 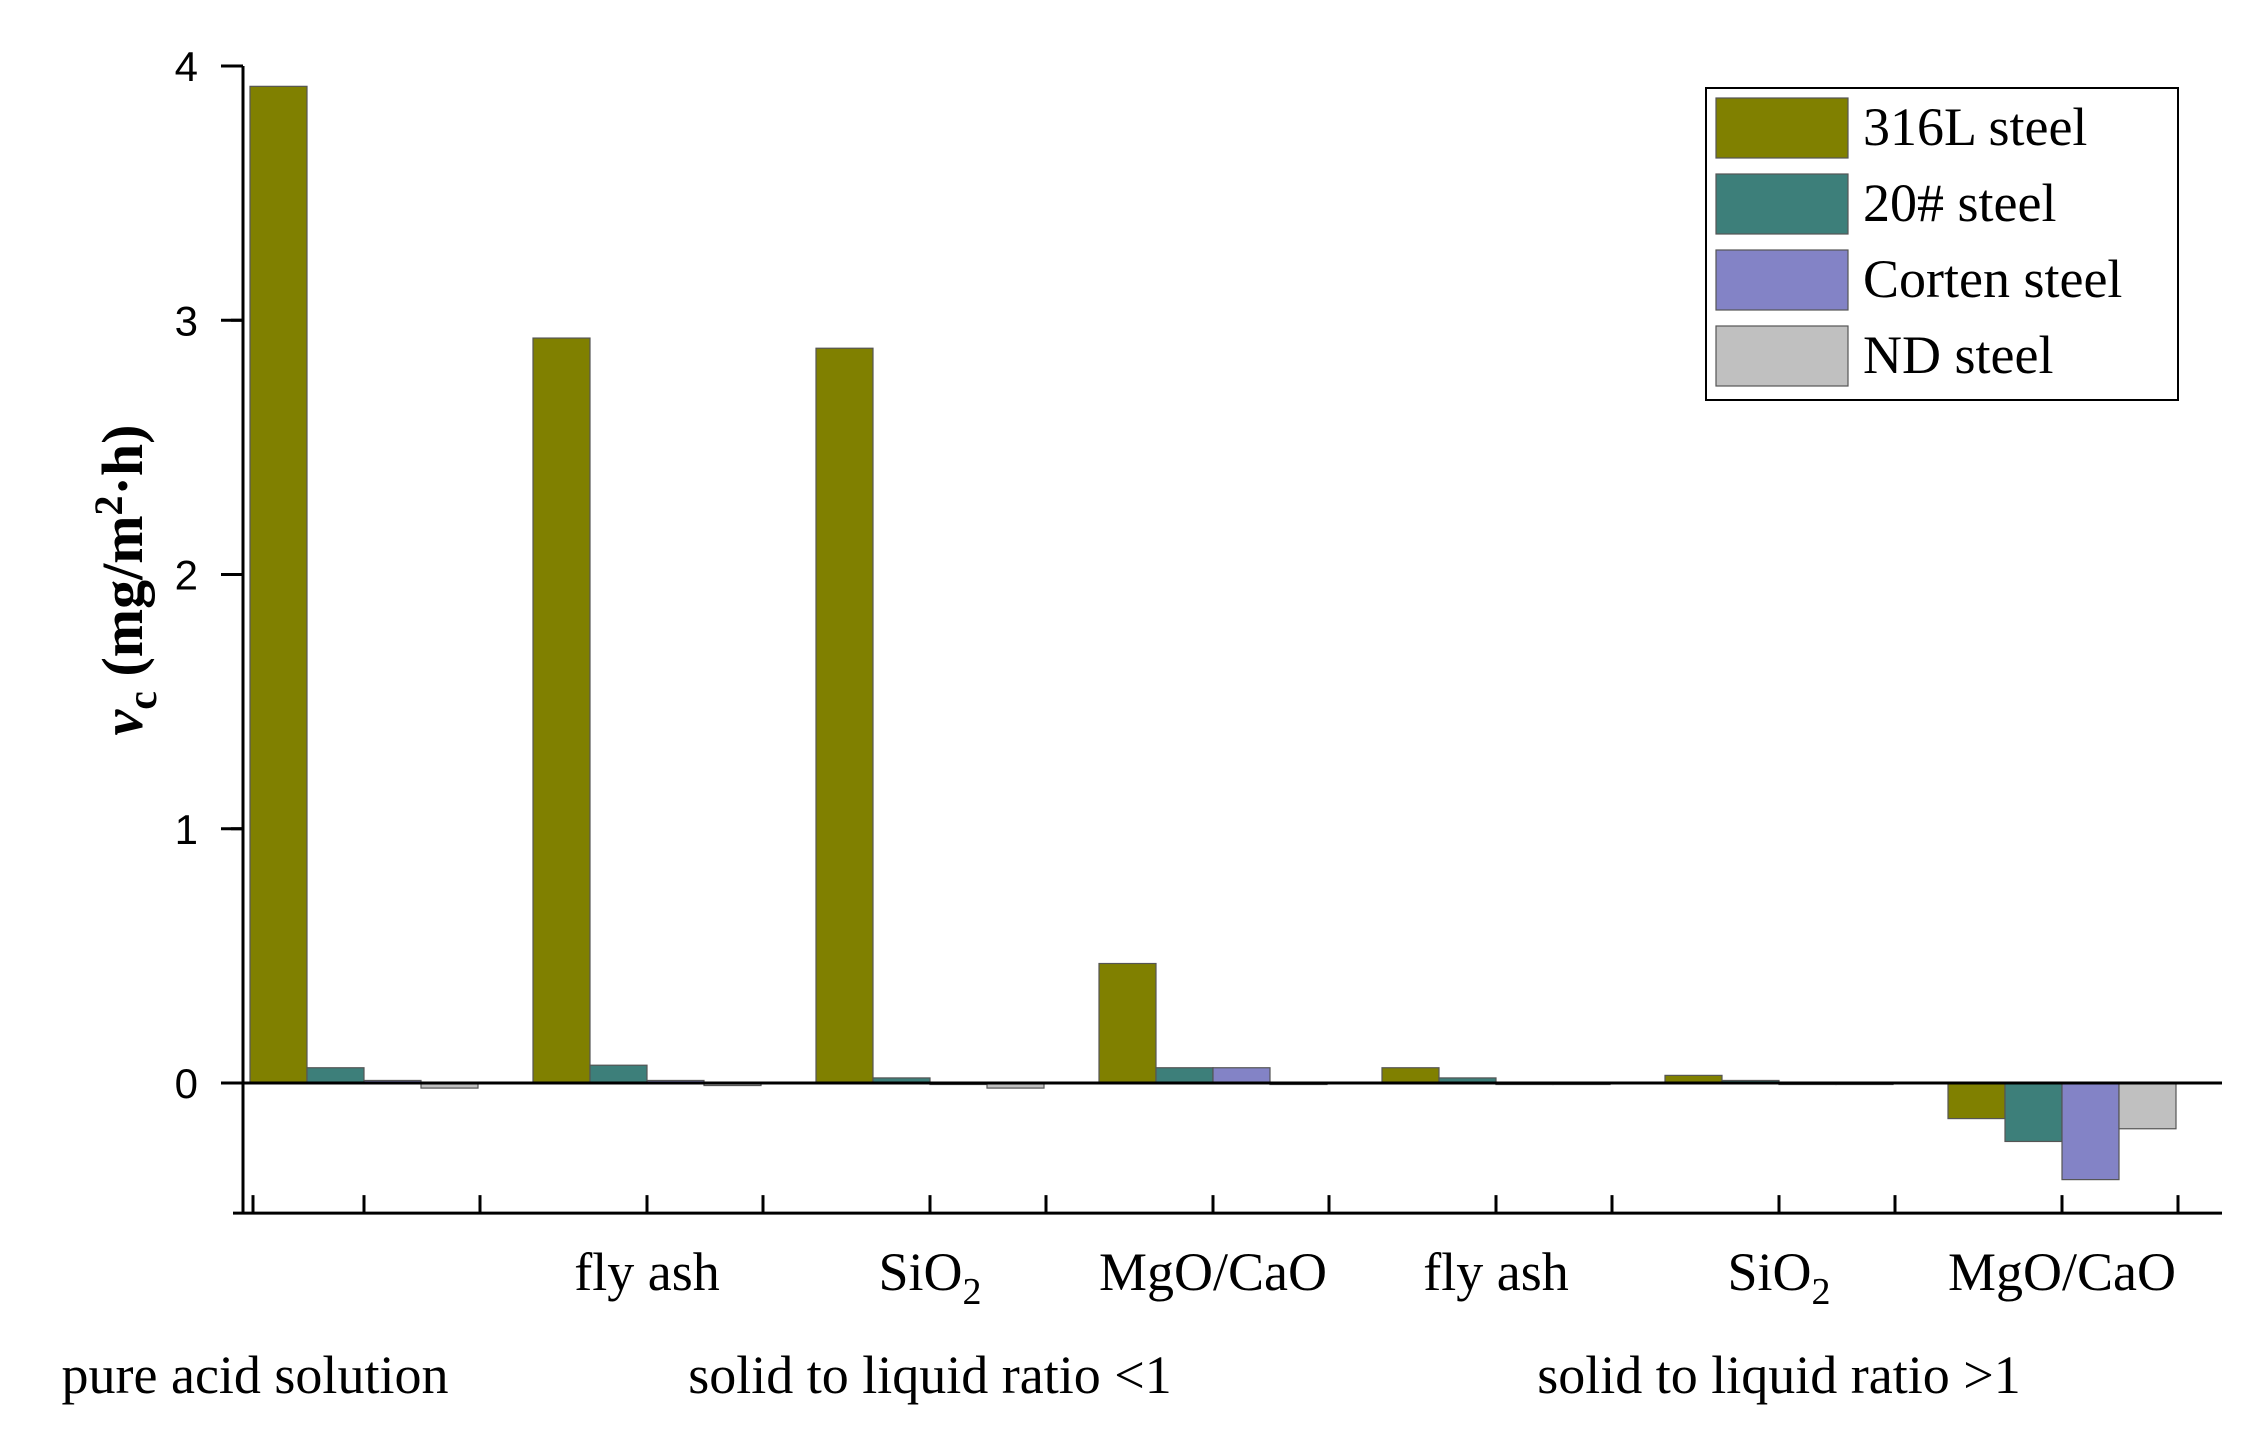 I want to click on legend-label-2: Corten steel, so click(x=1992, y=279).